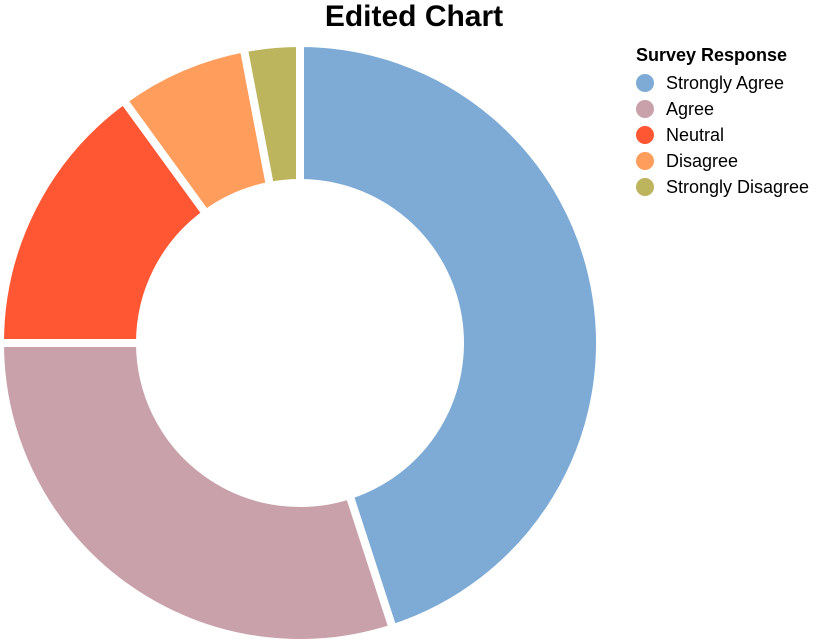  Describe the element at coordinates (271, 114) in the screenshot. I see `donut-slice-strongly-disagree` at that location.